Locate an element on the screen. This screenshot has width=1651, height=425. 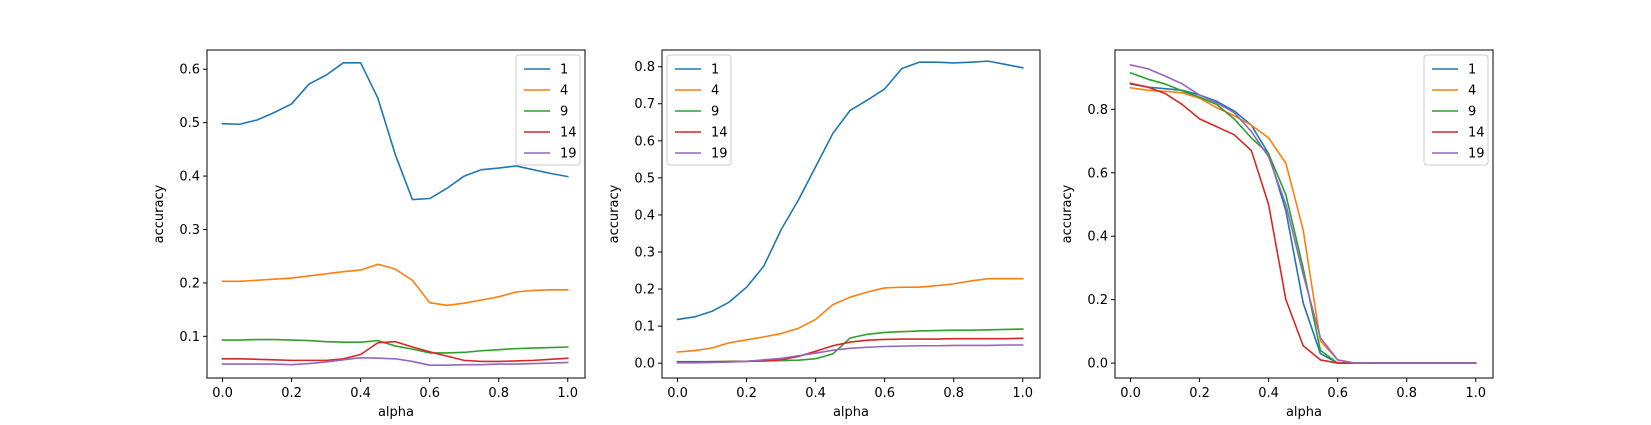
series-lines is located at coordinates (1303, 213).